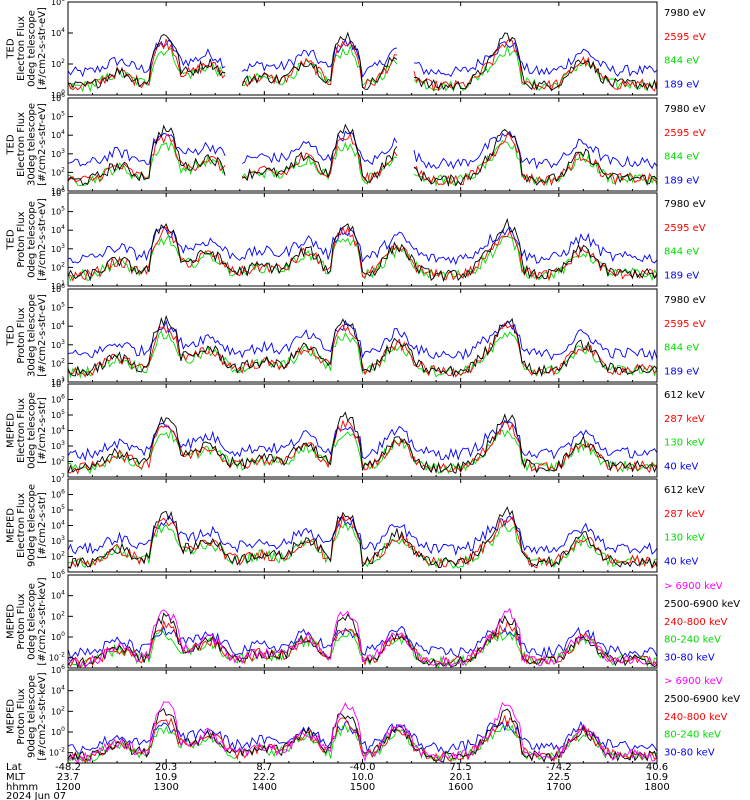 This screenshot has height=800, width=750. I want to click on series-line-287-kev, so click(362, 447).